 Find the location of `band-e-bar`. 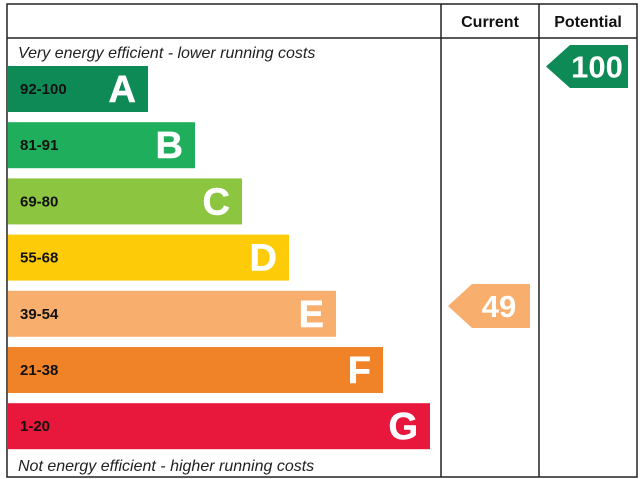

band-e-bar is located at coordinates (172, 313).